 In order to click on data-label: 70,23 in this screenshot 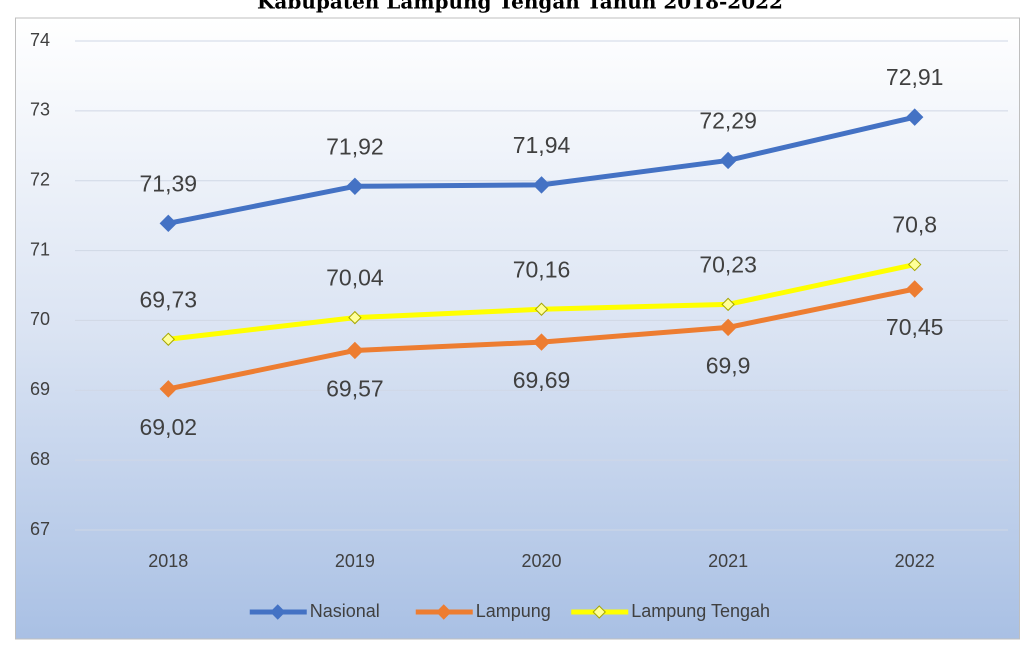, I will do `click(728, 264)`.